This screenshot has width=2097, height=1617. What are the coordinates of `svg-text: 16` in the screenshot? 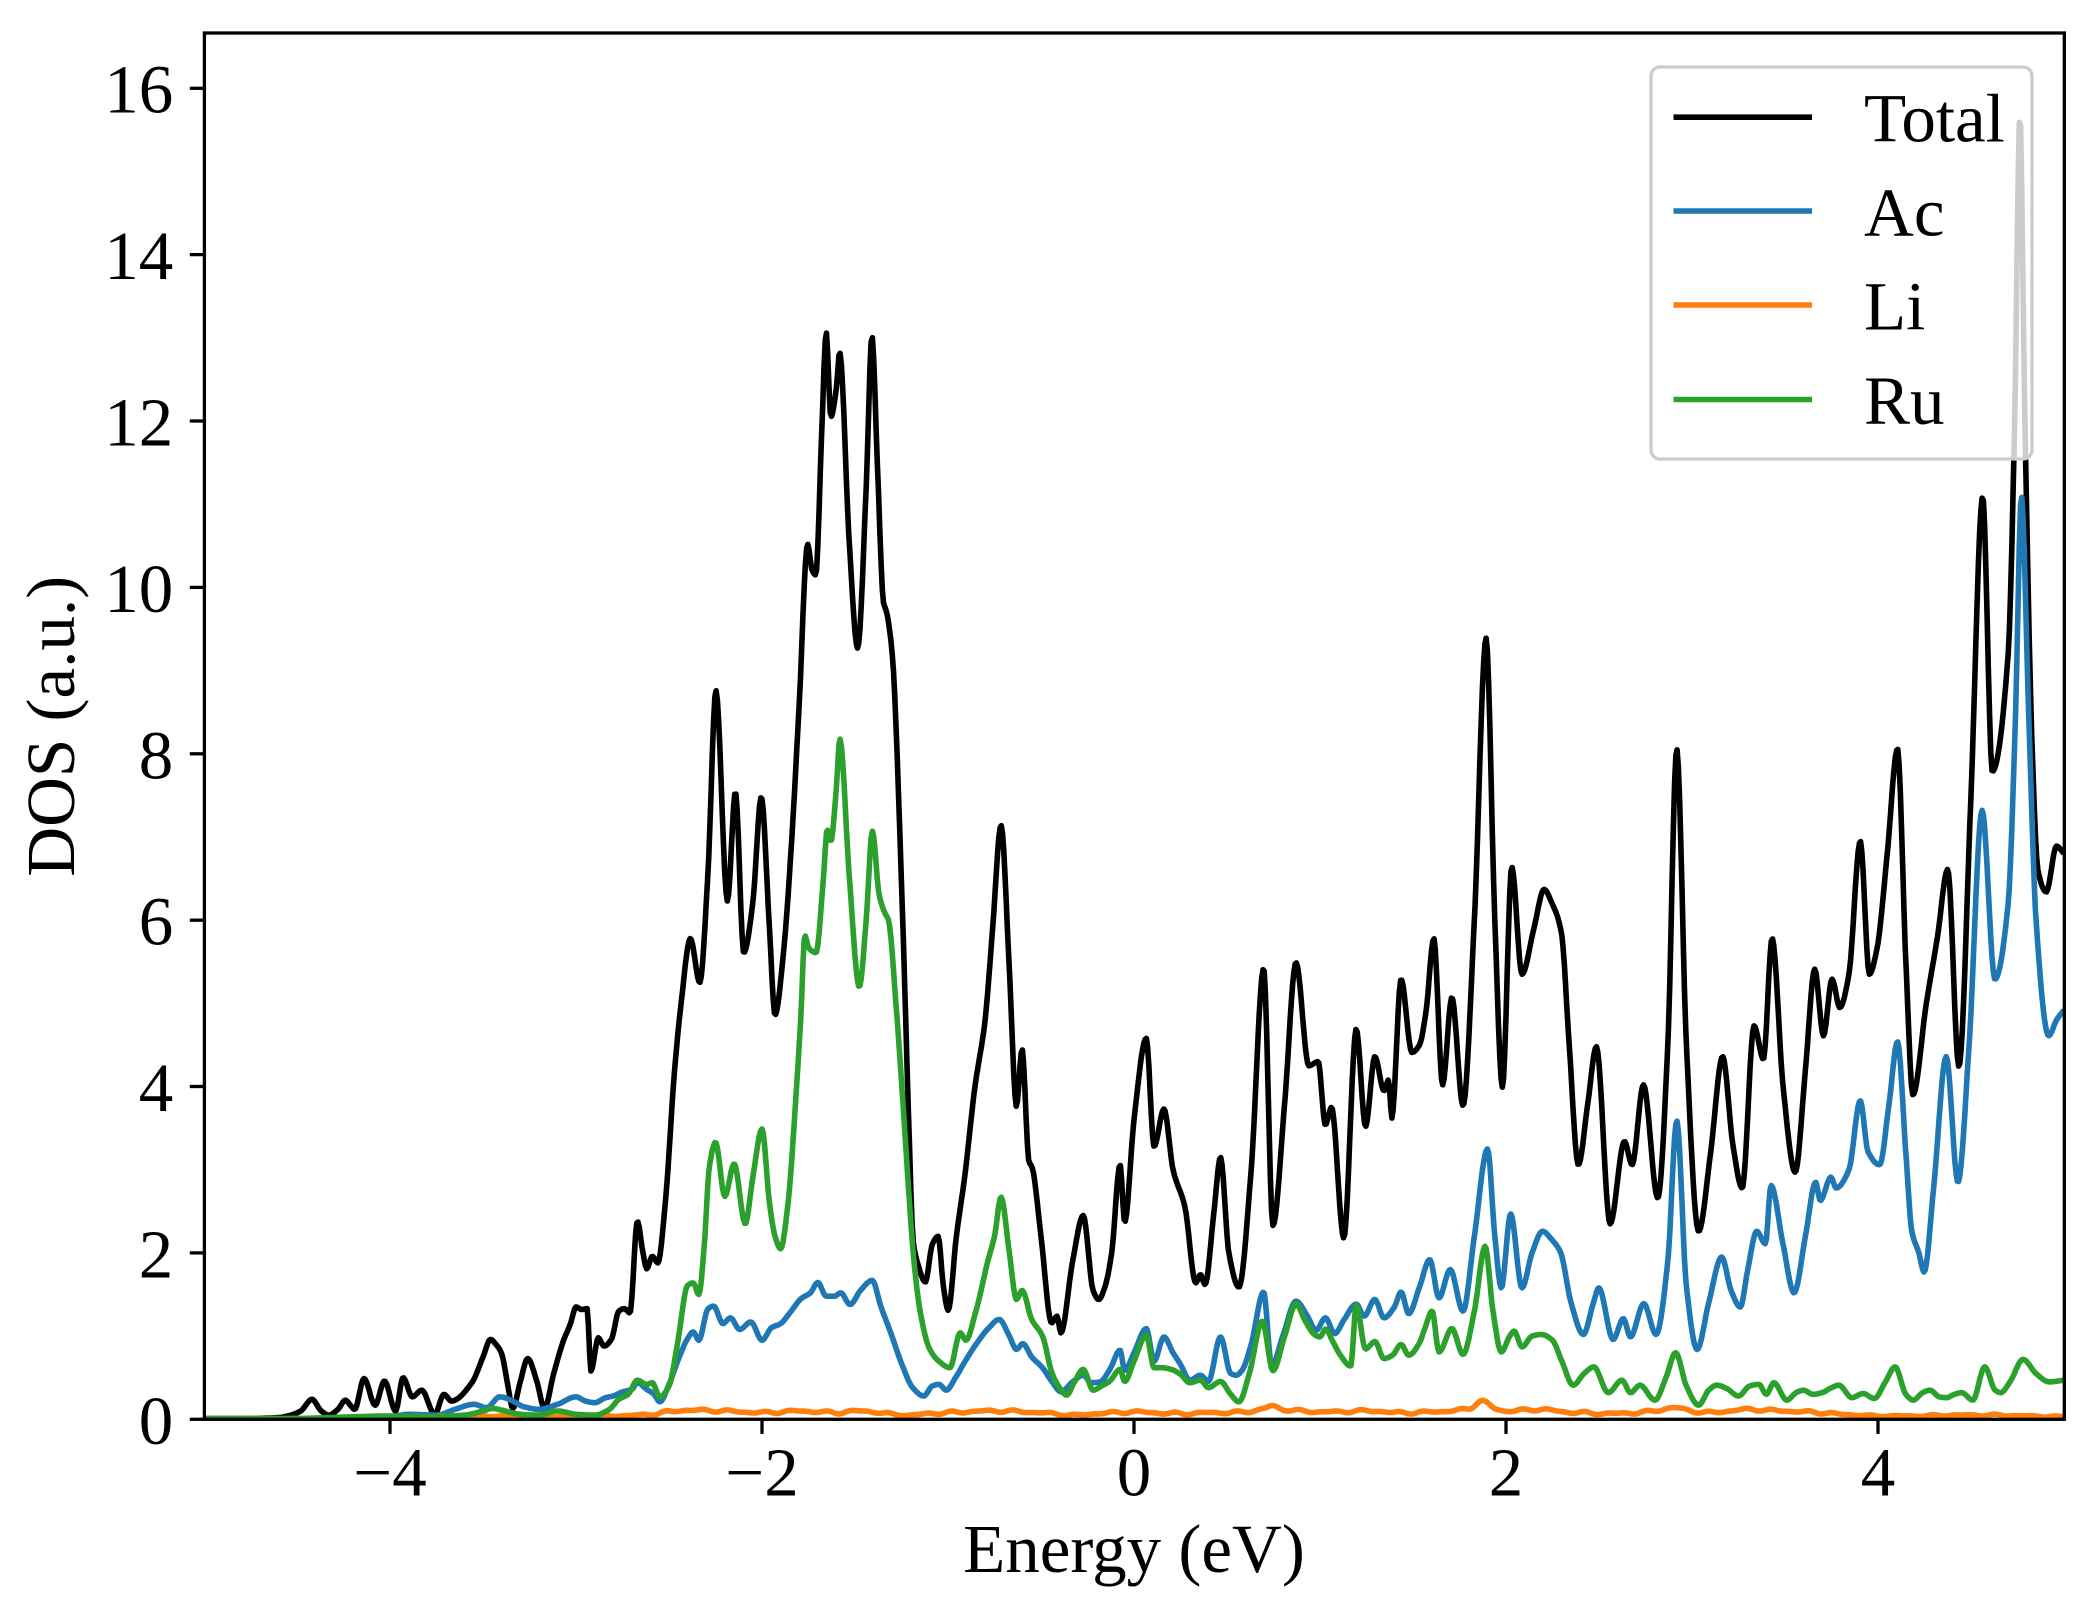 It's located at (138, 90).